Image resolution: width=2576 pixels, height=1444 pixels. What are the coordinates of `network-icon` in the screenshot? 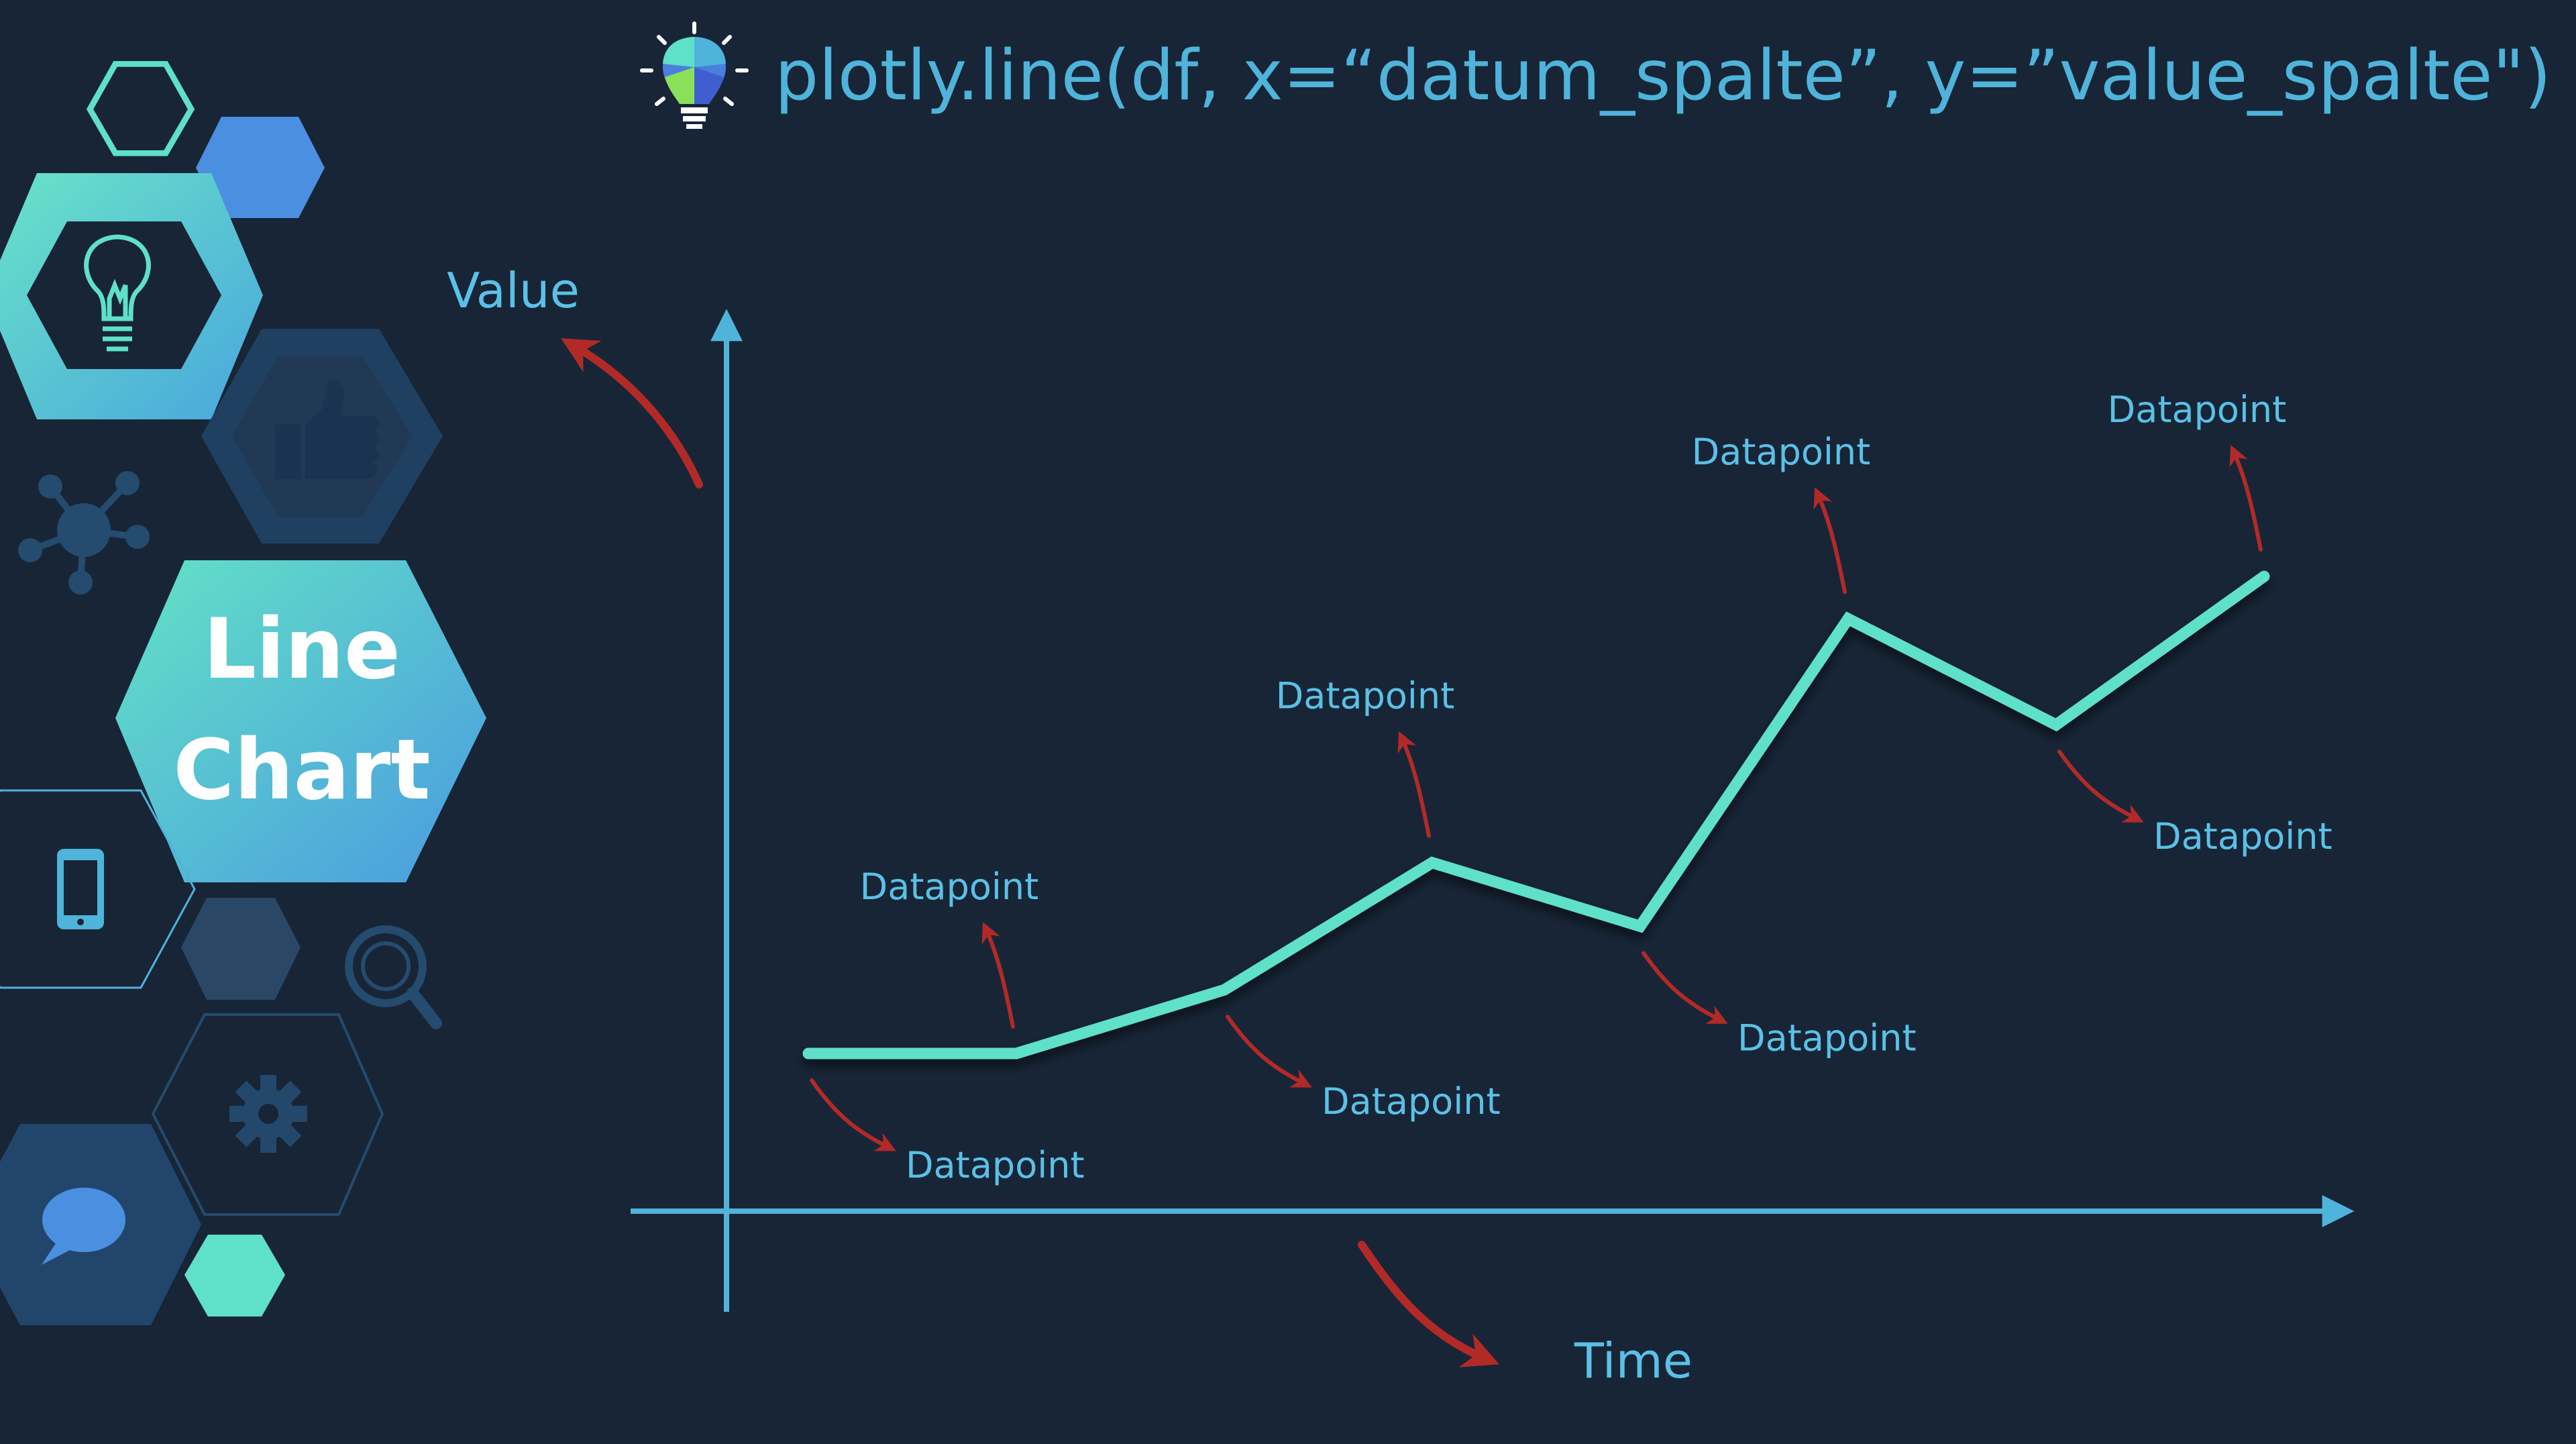 It's located at (84, 533).